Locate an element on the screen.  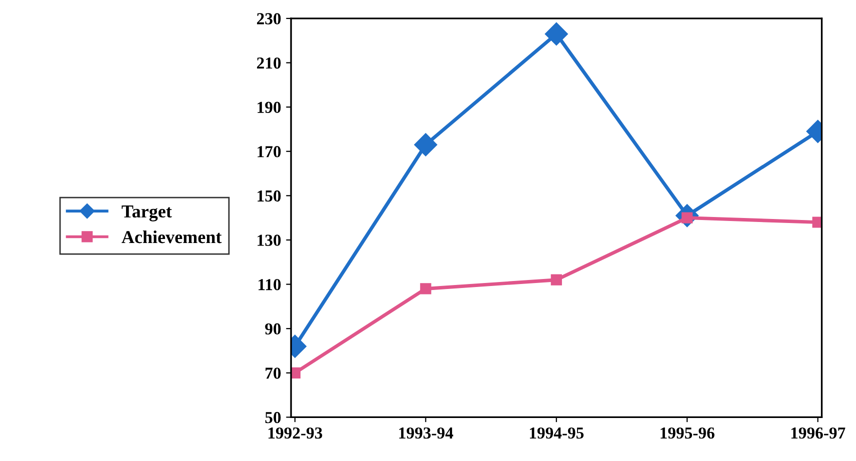
x-tick-label: 1993-94 is located at coordinates (426, 433).